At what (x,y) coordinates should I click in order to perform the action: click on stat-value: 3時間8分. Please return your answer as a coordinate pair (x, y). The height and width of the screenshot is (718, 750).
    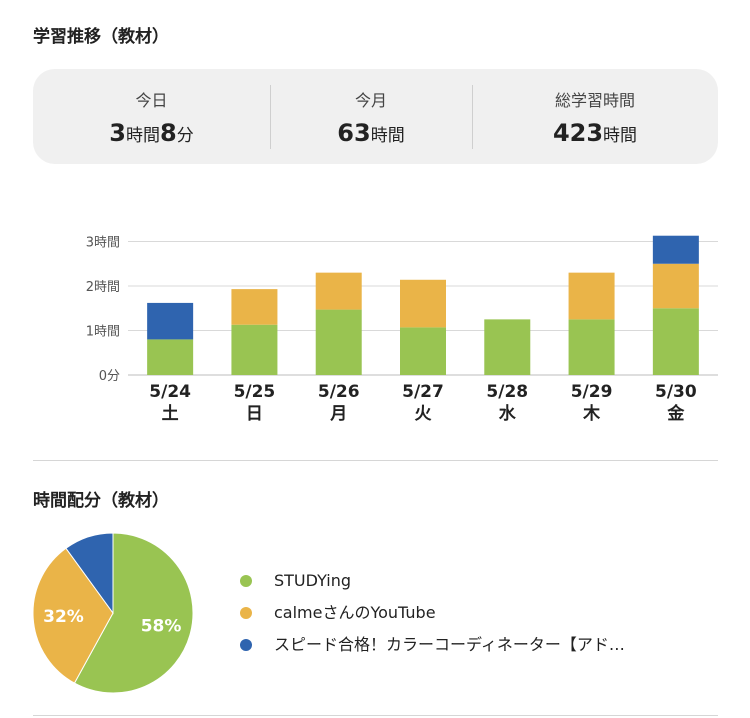
    Looking at the image, I should click on (151, 133).